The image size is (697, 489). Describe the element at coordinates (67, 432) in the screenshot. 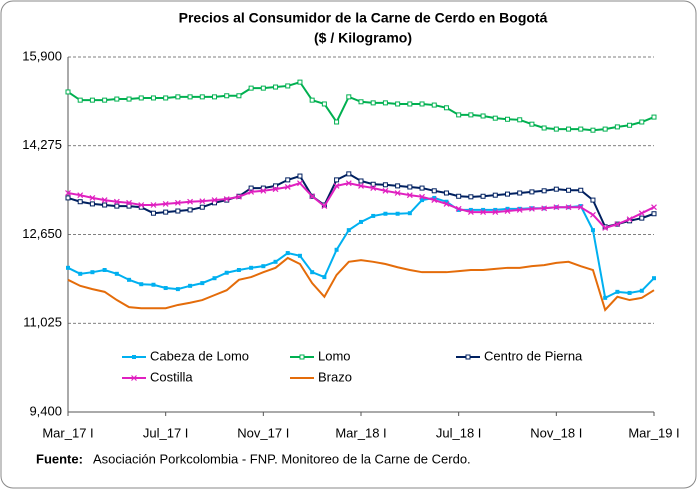

I see `x-tick-label: Mar_17 I` at that location.